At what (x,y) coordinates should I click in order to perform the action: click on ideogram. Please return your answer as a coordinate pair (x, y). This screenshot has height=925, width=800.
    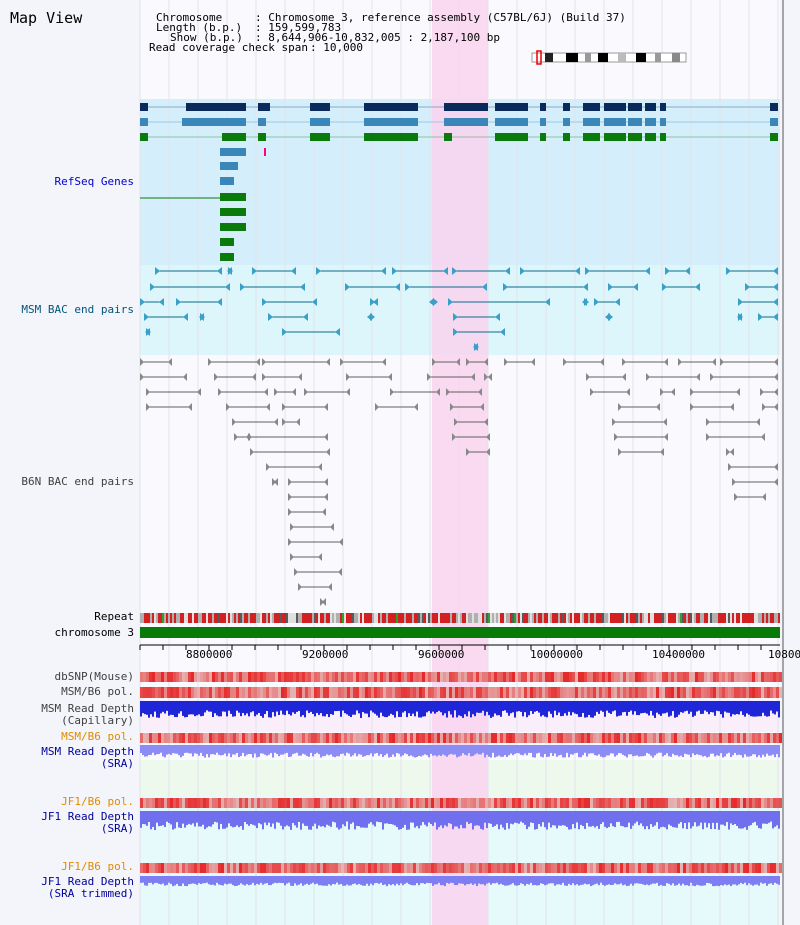
    Looking at the image, I should click on (609, 57).